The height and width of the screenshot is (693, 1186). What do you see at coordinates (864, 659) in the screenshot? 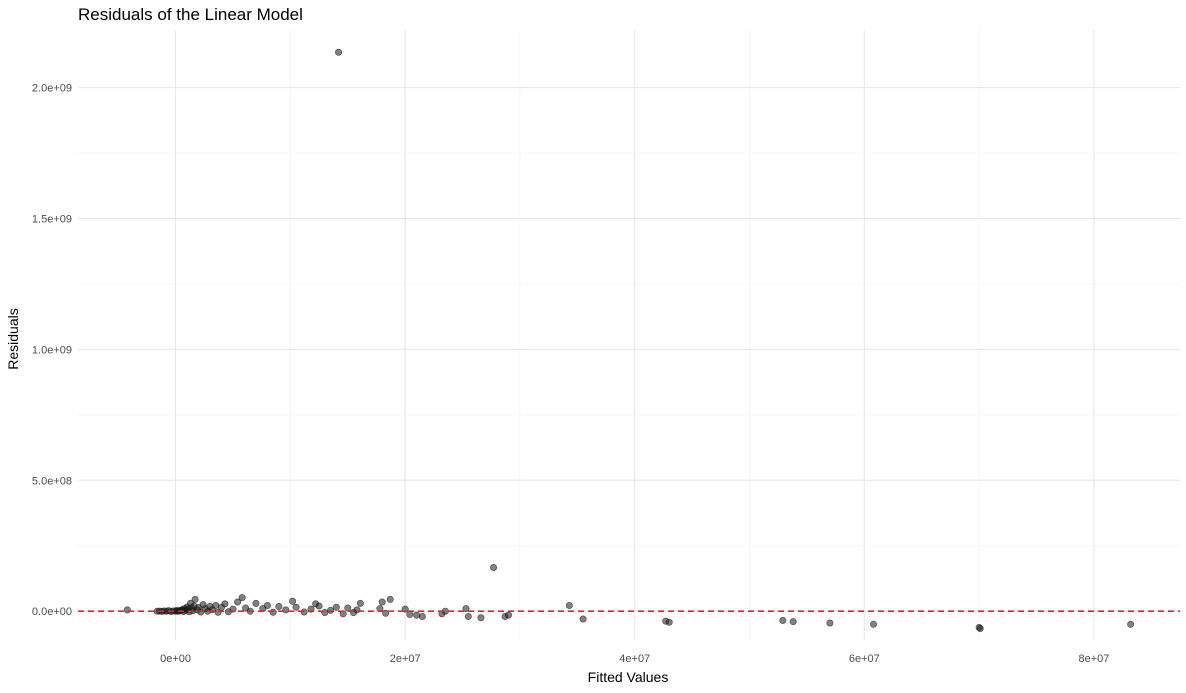
I see `x-tick-label: 6e+07` at bounding box center [864, 659].